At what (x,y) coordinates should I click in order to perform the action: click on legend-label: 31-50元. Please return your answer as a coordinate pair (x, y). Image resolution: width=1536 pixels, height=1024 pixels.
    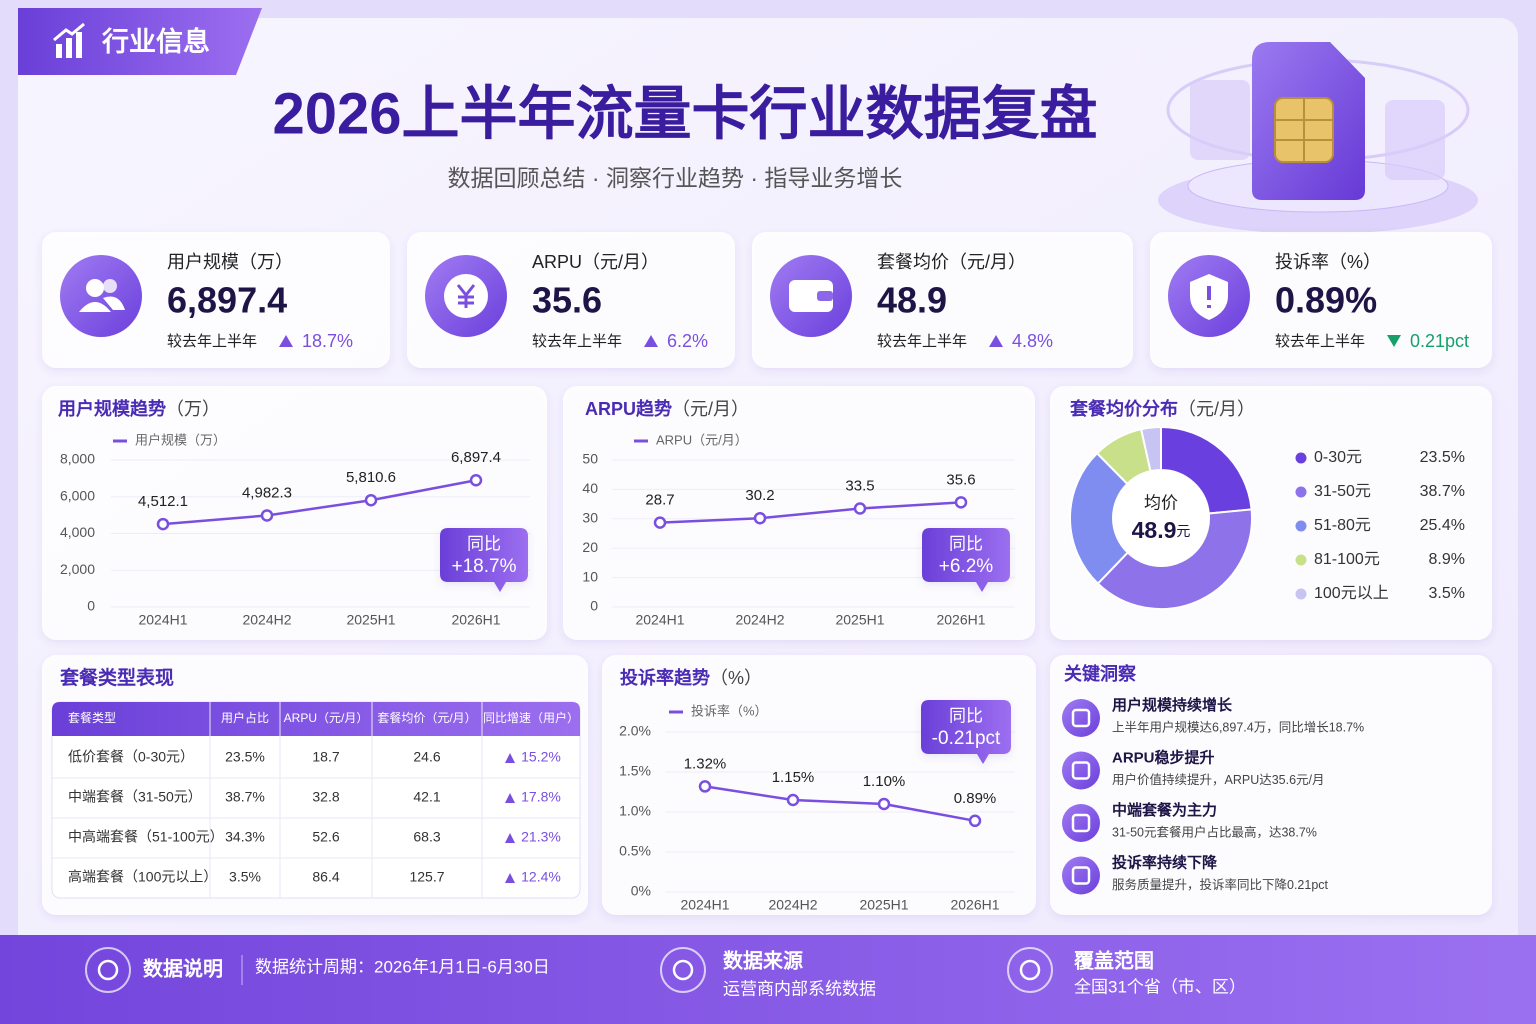
    Looking at the image, I should click on (1342, 491).